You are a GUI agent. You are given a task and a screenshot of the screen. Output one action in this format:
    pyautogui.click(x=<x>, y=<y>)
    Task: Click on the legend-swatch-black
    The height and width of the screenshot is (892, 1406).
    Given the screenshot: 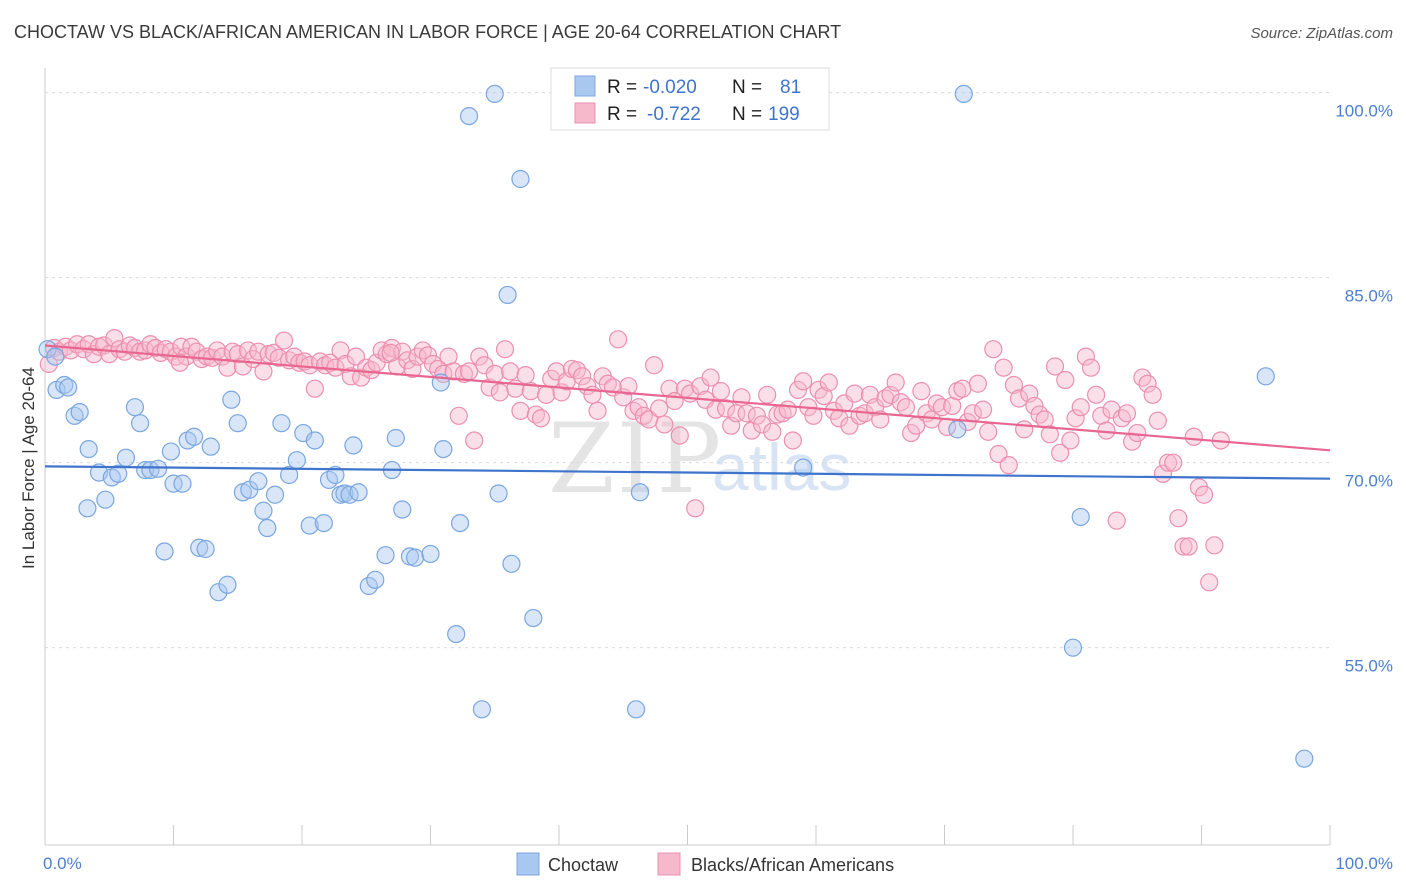 What is the action you would take?
    pyautogui.click(x=585, y=113)
    